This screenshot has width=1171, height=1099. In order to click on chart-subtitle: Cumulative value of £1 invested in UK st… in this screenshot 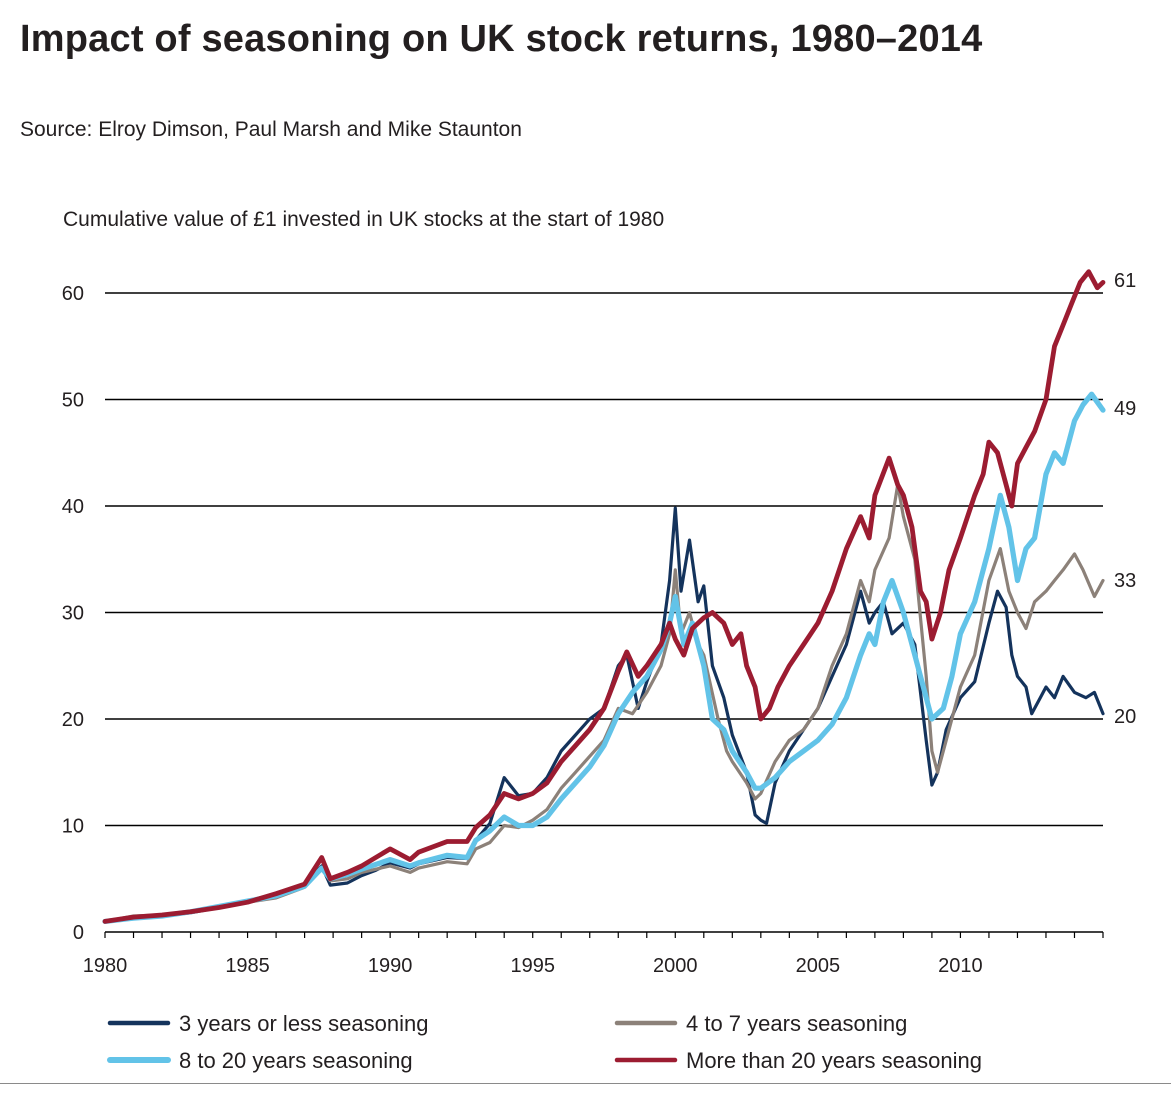, I will do `click(363, 219)`.